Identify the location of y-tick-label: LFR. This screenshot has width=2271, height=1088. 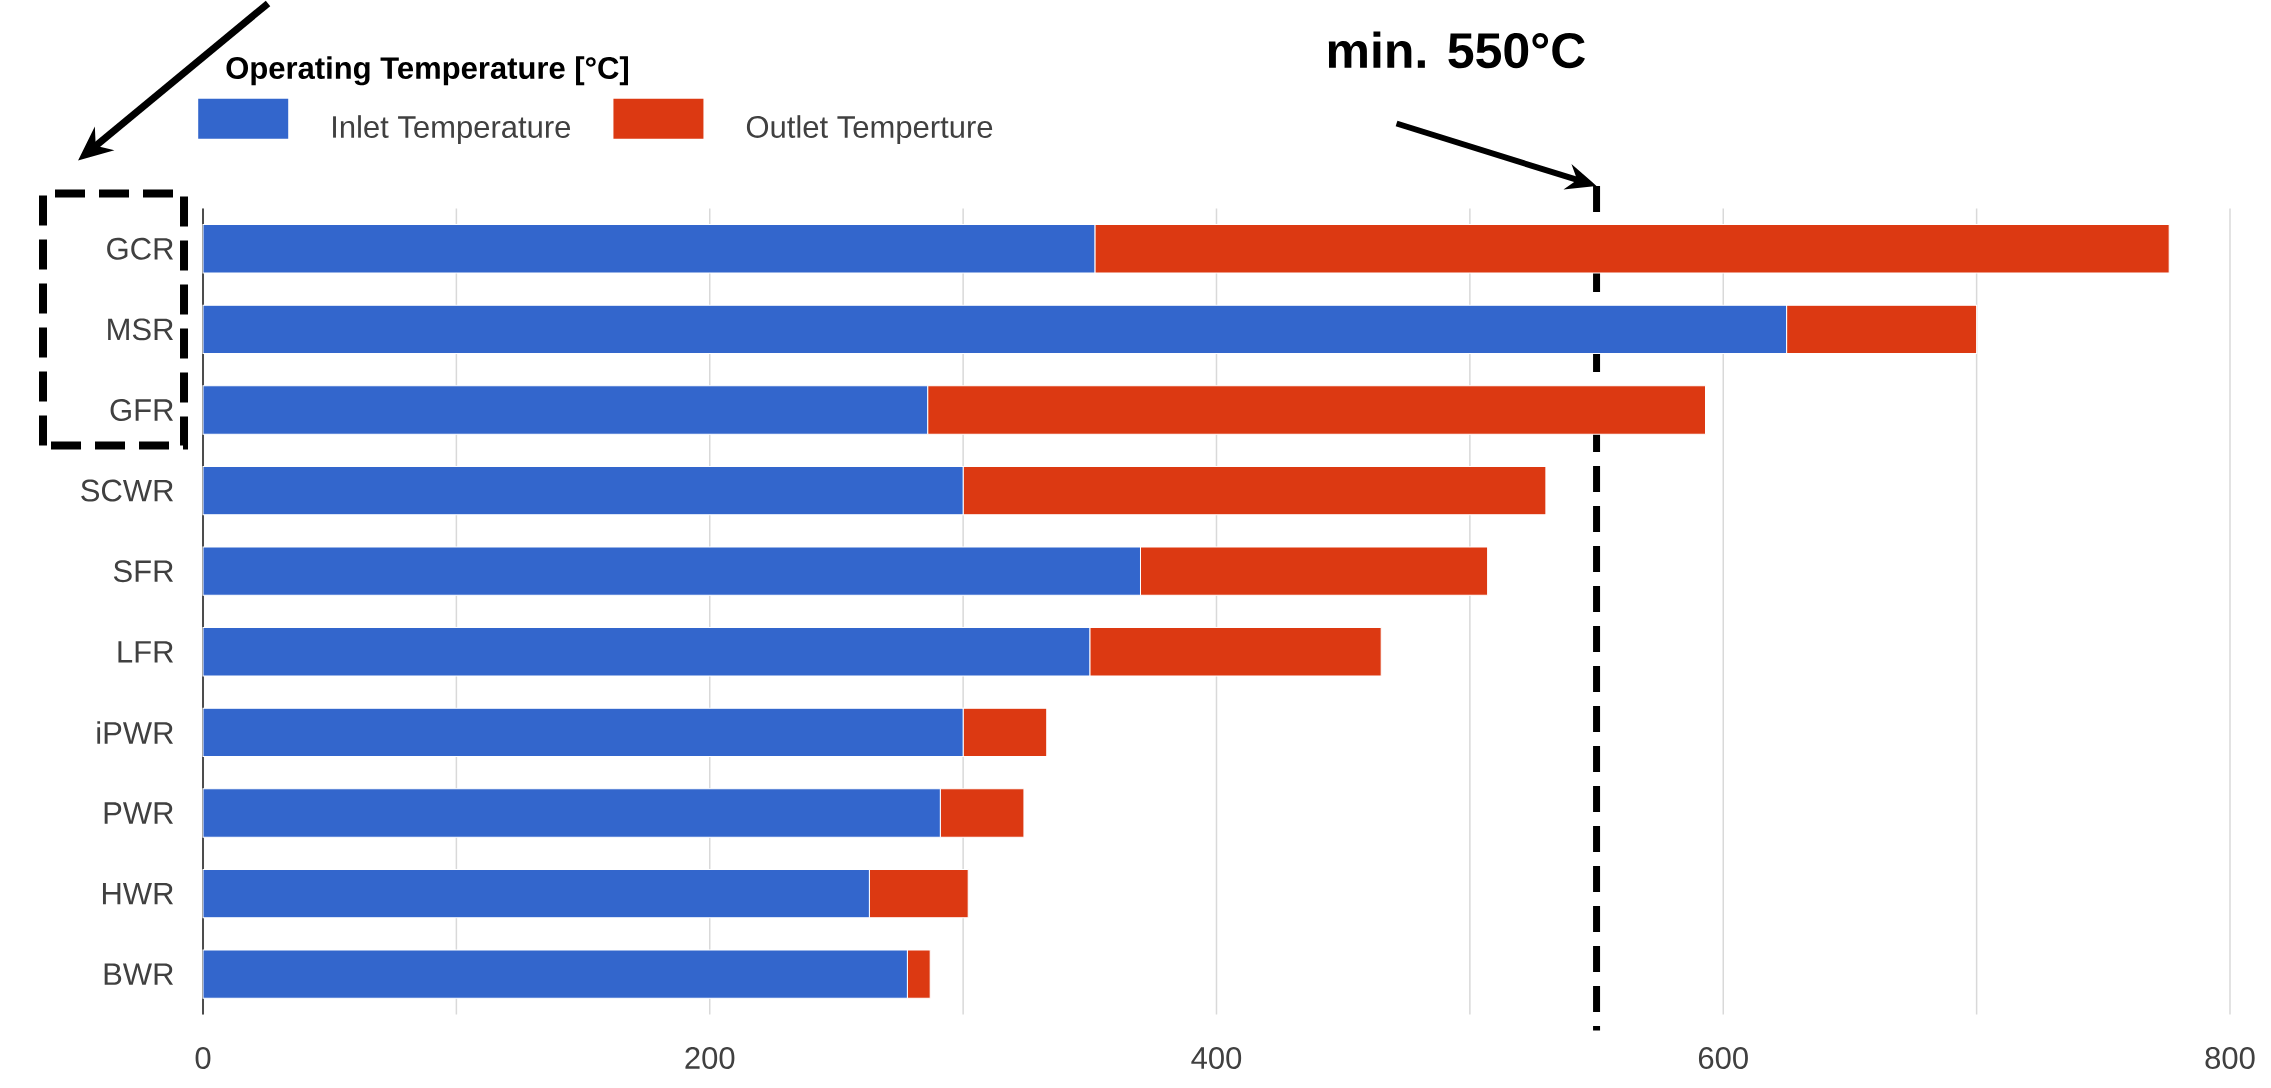
(146, 651).